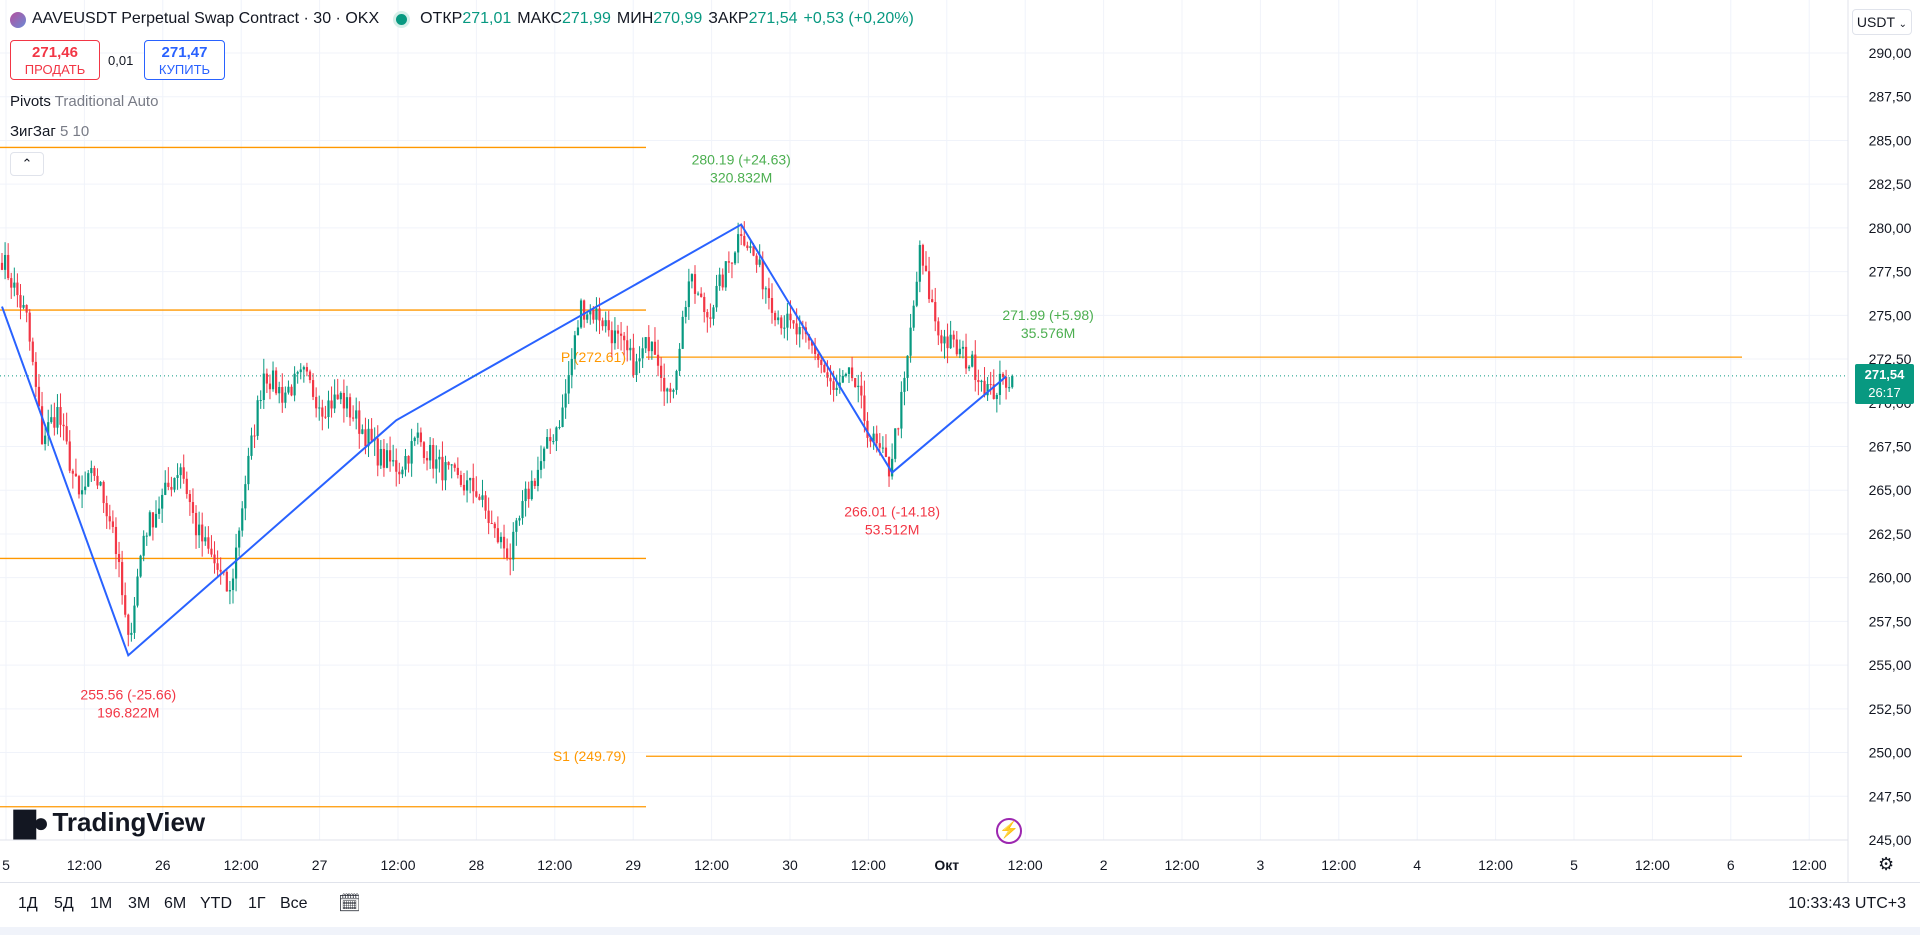 The height and width of the screenshot is (935, 1920). I want to click on zigzag-pivot-label: 266.01 (-14.18), so click(892, 512).